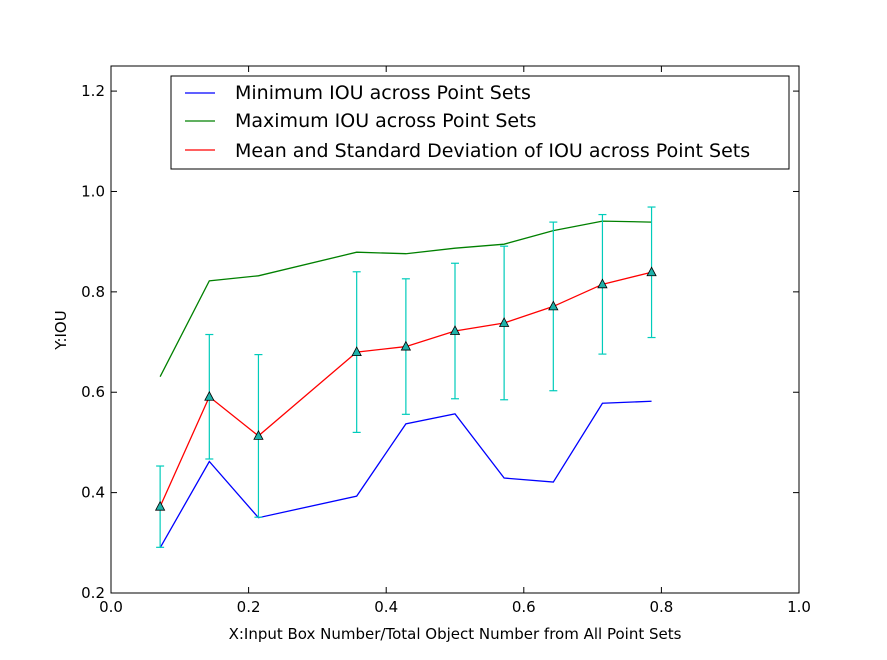  What do you see at coordinates (93, 292) in the screenshot?
I see `y-tick-label-3: 0.8` at bounding box center [93, 292].